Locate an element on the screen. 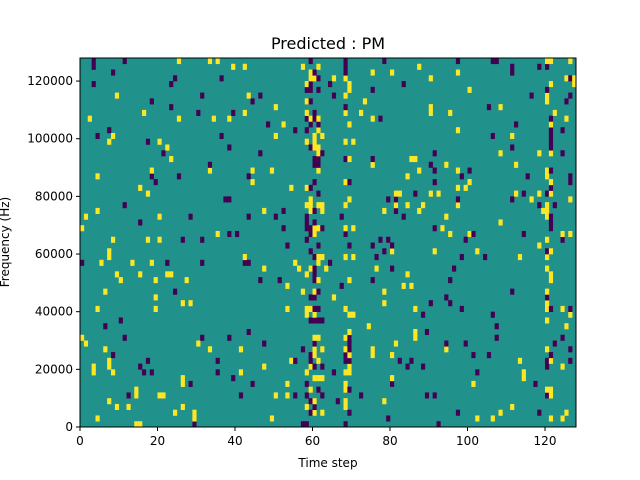  x-tick-label: 20 is located at coordinates (157, 441).